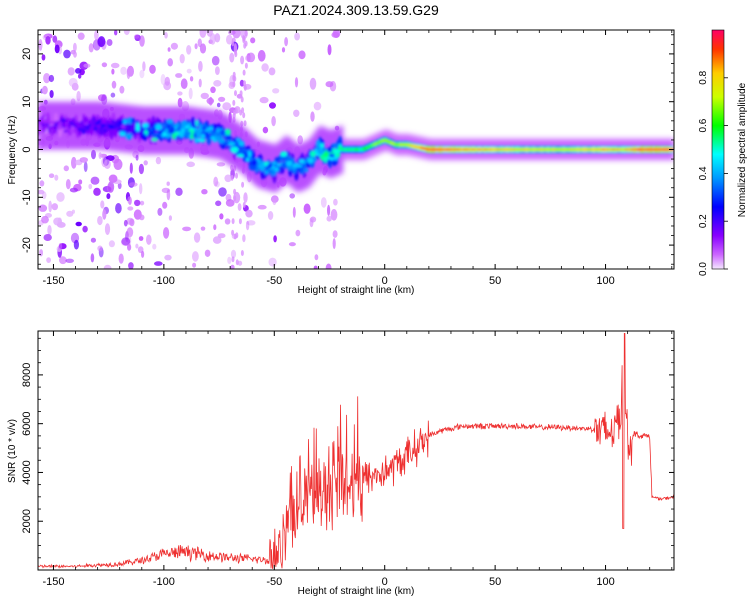 The image size is (750, 600). What do you see at coordinates (274, 281) in the screenshot?
I see `x-tick-label: -50` at bounding box center [274, 281].